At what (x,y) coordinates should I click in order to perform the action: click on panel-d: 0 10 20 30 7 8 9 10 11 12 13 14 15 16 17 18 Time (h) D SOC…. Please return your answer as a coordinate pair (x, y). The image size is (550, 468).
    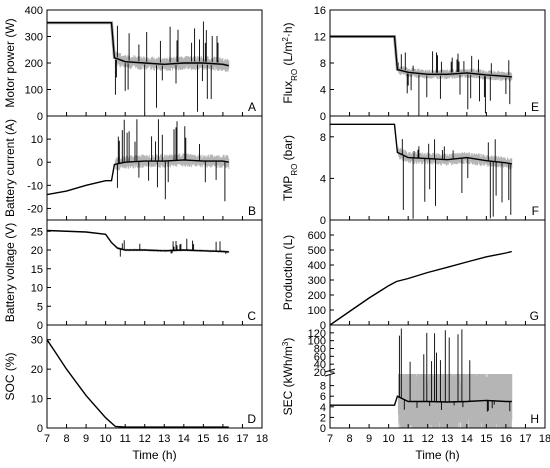
    Looking at the image, I should click on (135, 393).